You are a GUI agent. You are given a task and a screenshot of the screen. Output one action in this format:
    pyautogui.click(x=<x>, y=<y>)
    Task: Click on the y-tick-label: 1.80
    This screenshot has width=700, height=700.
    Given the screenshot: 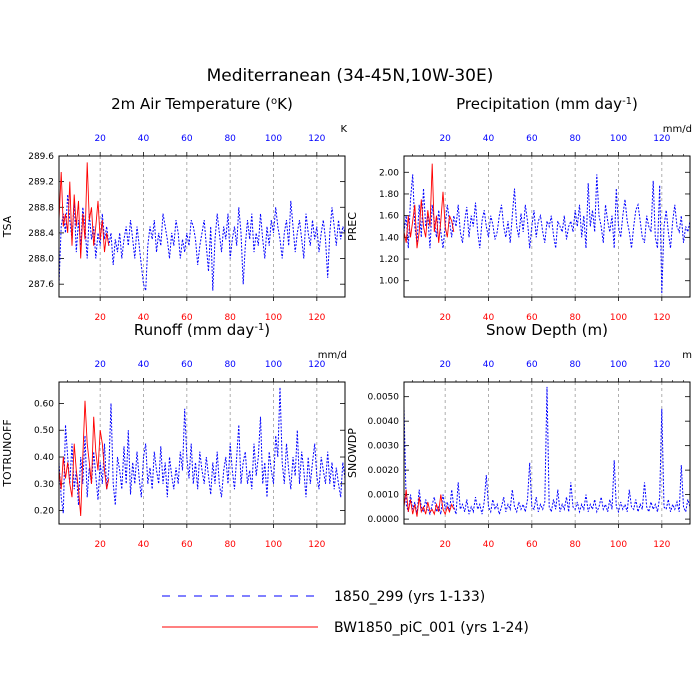 What is the action you would take?
    pyautogui.click(x=389, y=195)
    